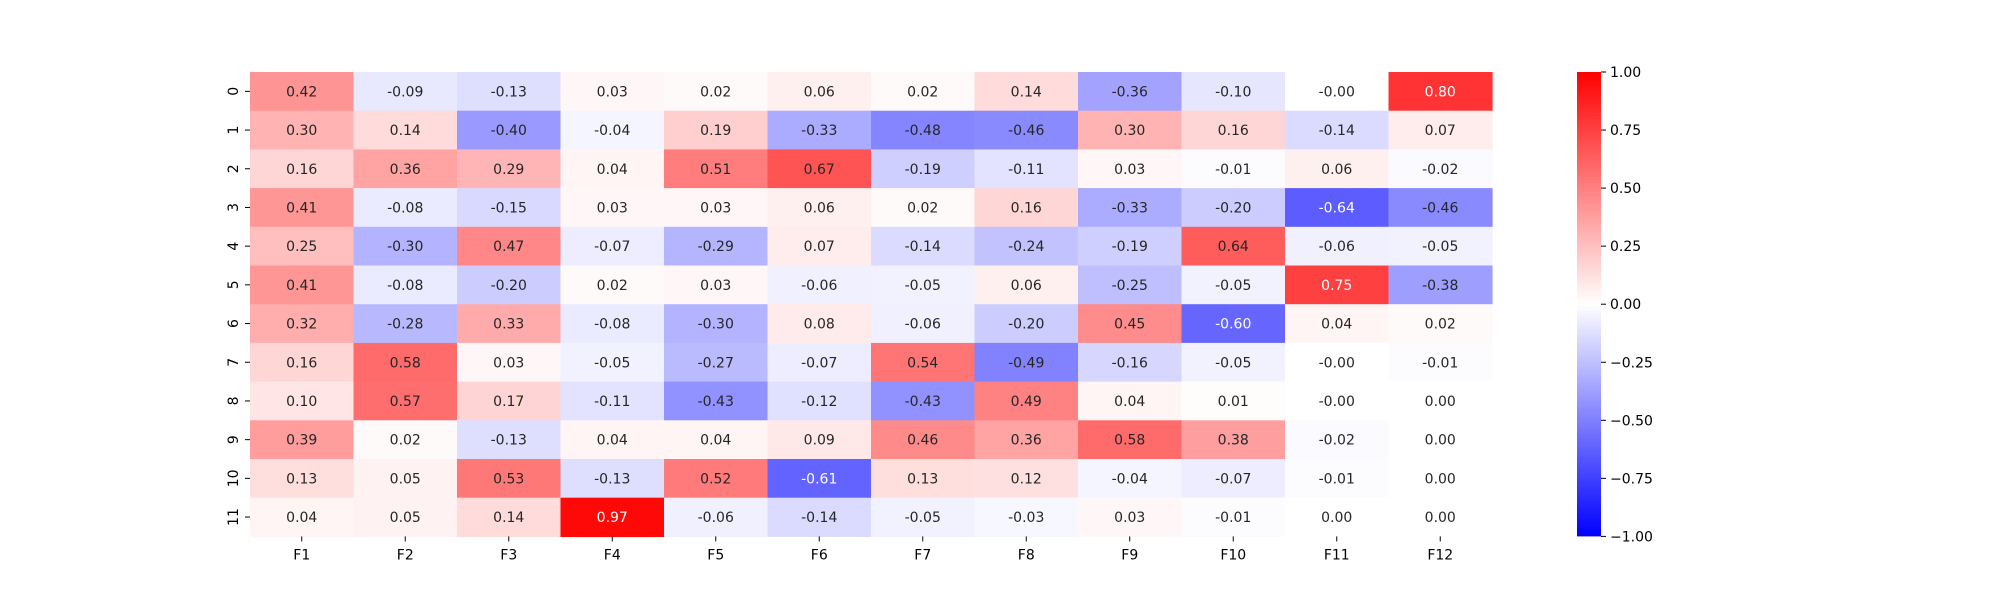  I want to click on cell-value-label: 0.07, so click(819, 247).